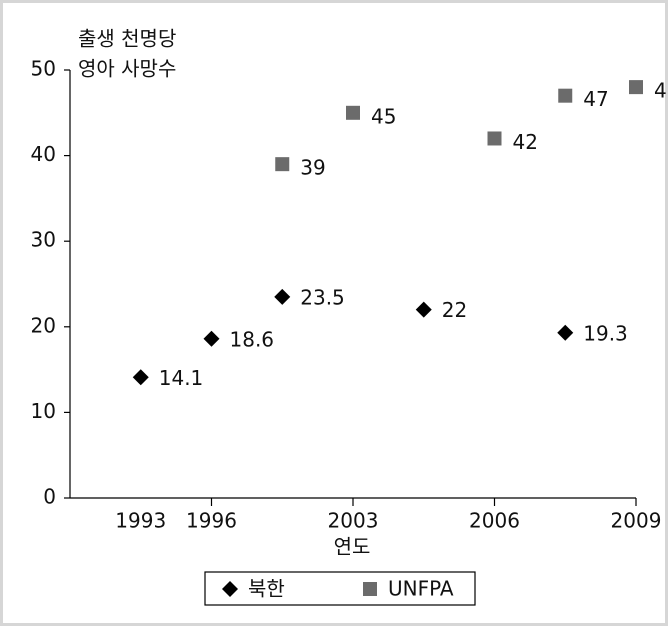  What do you see at coordinates (595, 99) in the screenshot?
I see `data-label: 47` at bounding box center [595, 99].